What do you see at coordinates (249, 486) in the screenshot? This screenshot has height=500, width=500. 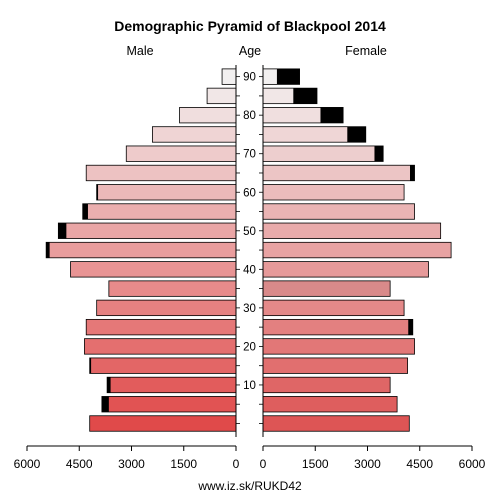 I see `source-footer: www.iz.sk/RUKD42` at bounding box center [249, 486].